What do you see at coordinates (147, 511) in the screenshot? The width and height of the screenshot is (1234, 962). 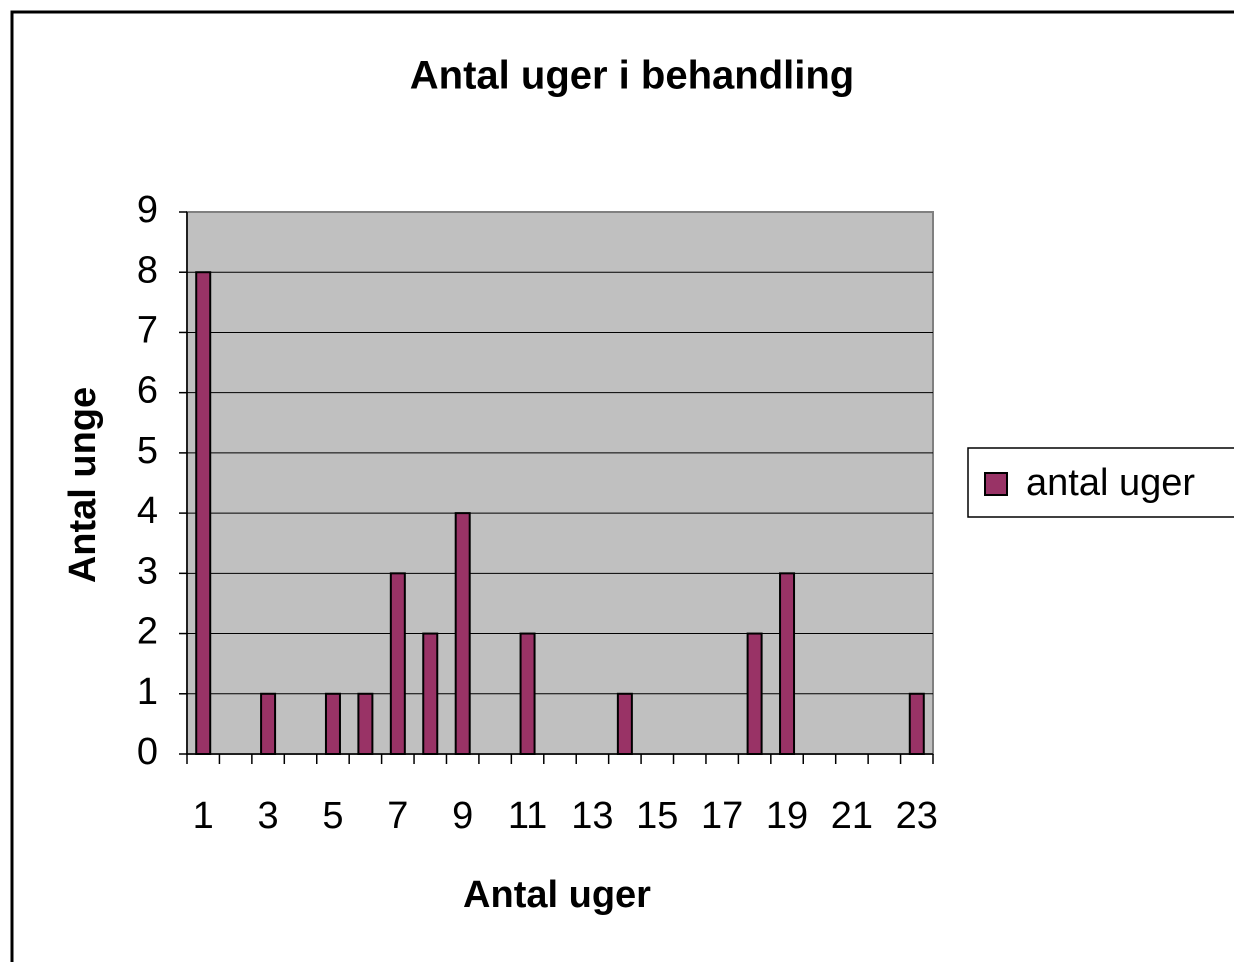 I see `y-tick-label: 4` at bounding box center [147, 511].